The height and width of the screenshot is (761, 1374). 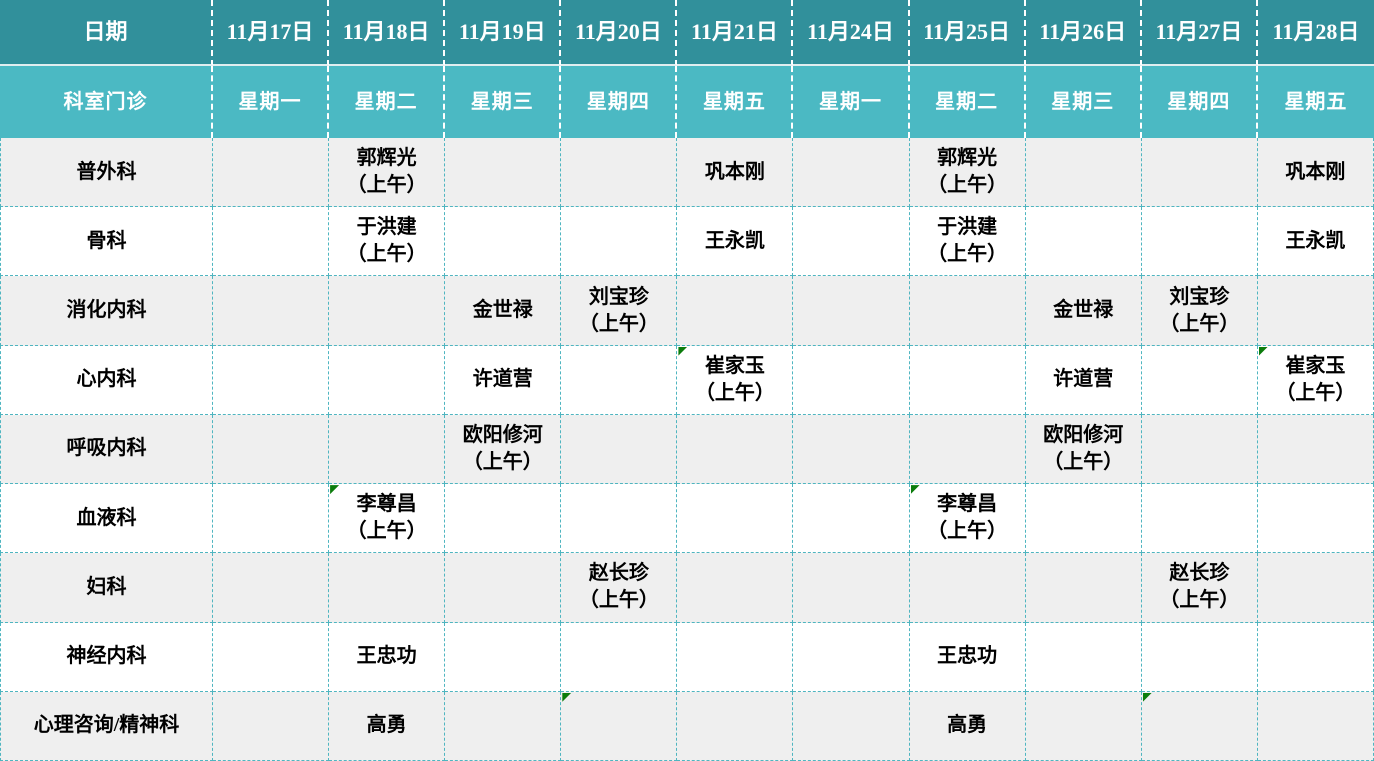 What do you see at coordinates (735, 33) in the screenshot?
I see `date-header-cell: 11月21日` at bounding box center [735, 33].